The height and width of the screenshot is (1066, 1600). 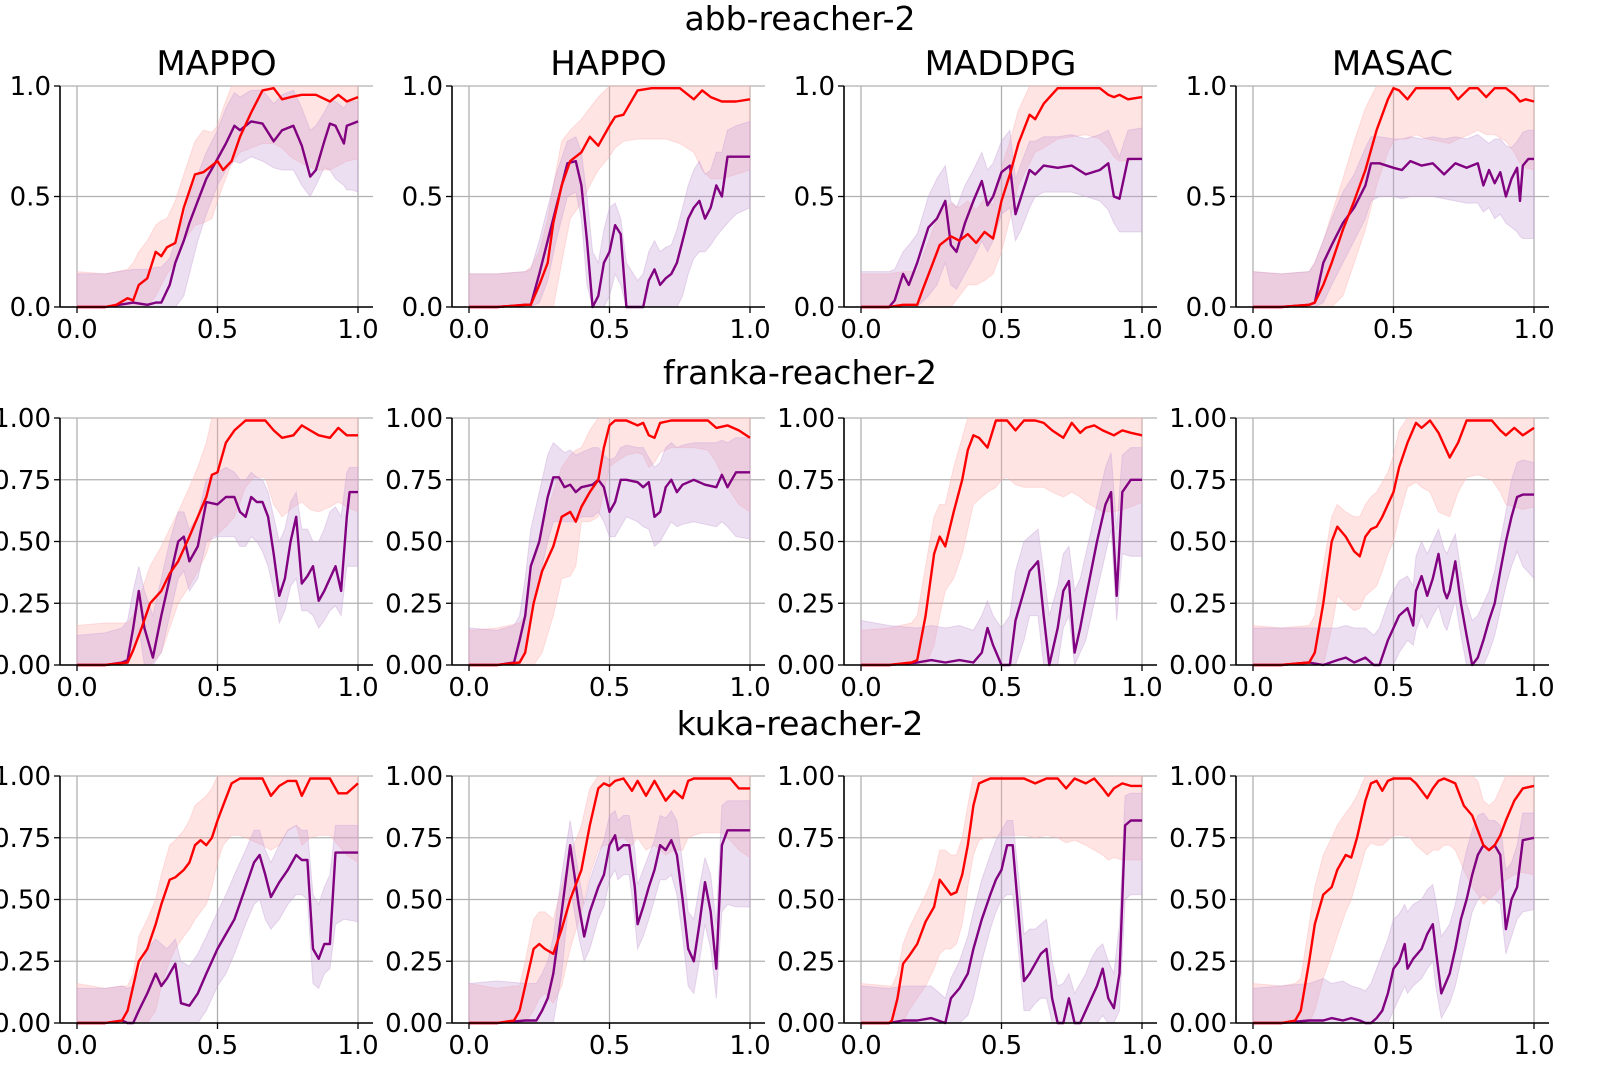 I want to click on column-title: MADDPG, so click(x=1001, y=64).